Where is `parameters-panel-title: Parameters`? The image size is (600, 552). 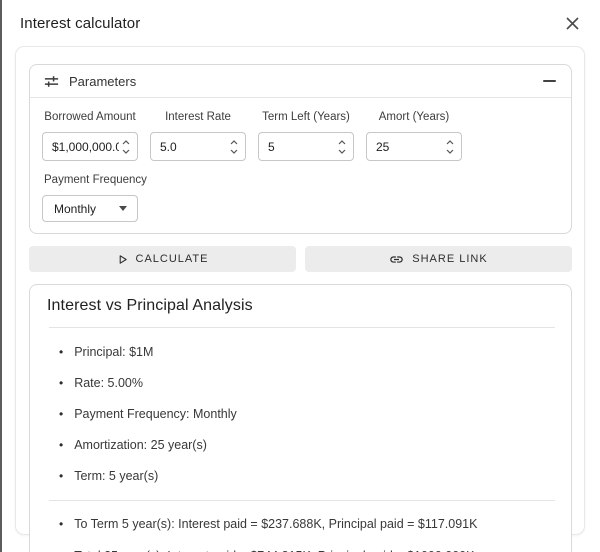
parameters-panel-title: Parameters is located at coordinates (103, 81).